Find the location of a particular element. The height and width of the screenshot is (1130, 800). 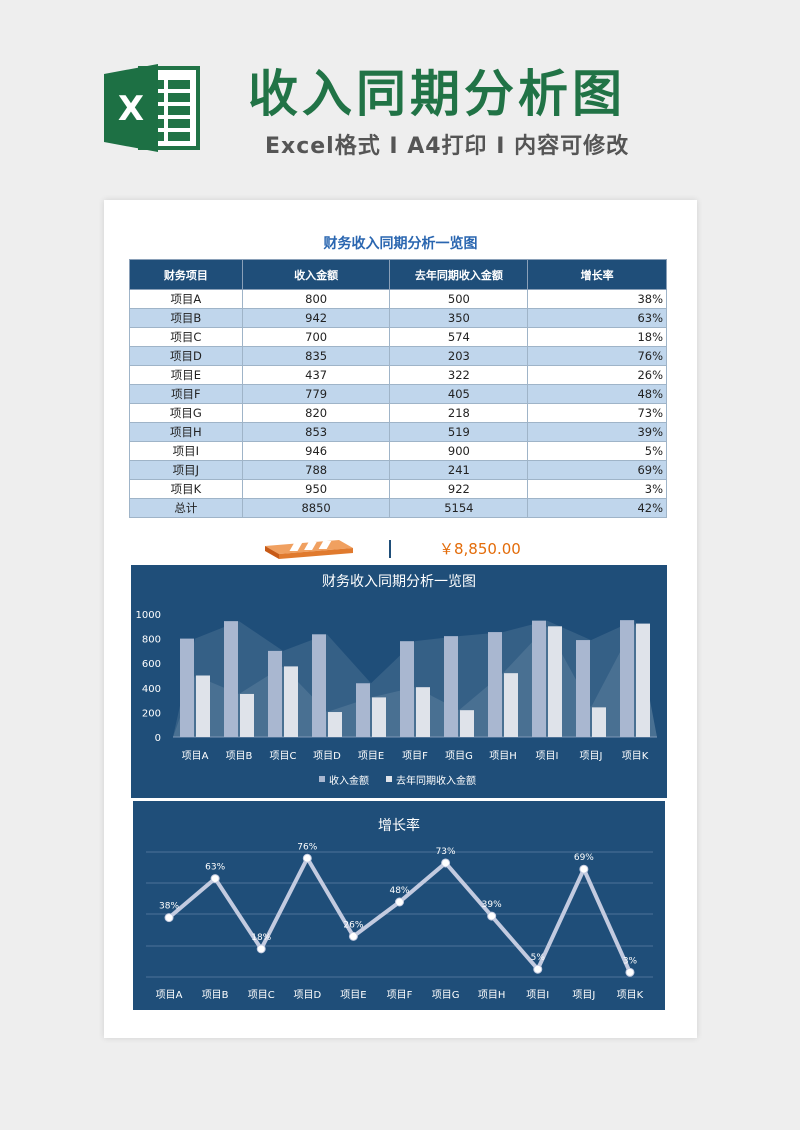

table-cell-growth: 73% is located at coordinates (597, 413).